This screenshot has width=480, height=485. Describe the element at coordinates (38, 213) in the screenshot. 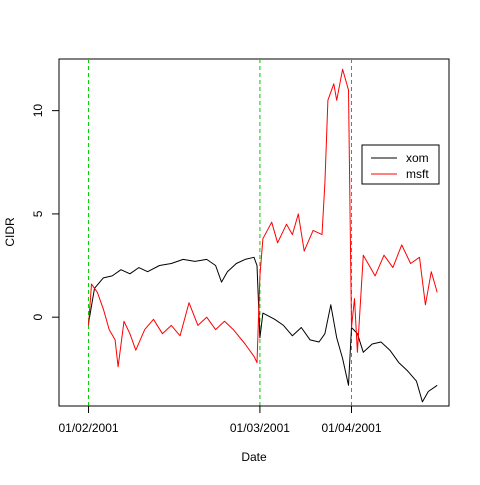

I see `y-tick-label-1: 5` at that location.